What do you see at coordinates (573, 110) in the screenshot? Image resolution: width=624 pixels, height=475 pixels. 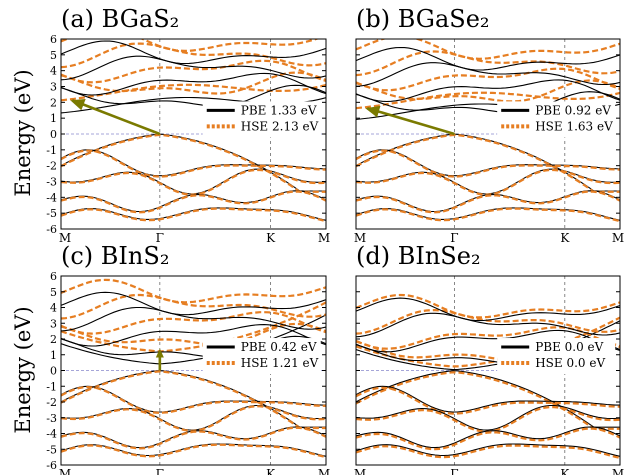 I see `legend-entry-pbe: PBE 0.92 eV` at bounding box center [573, 110].